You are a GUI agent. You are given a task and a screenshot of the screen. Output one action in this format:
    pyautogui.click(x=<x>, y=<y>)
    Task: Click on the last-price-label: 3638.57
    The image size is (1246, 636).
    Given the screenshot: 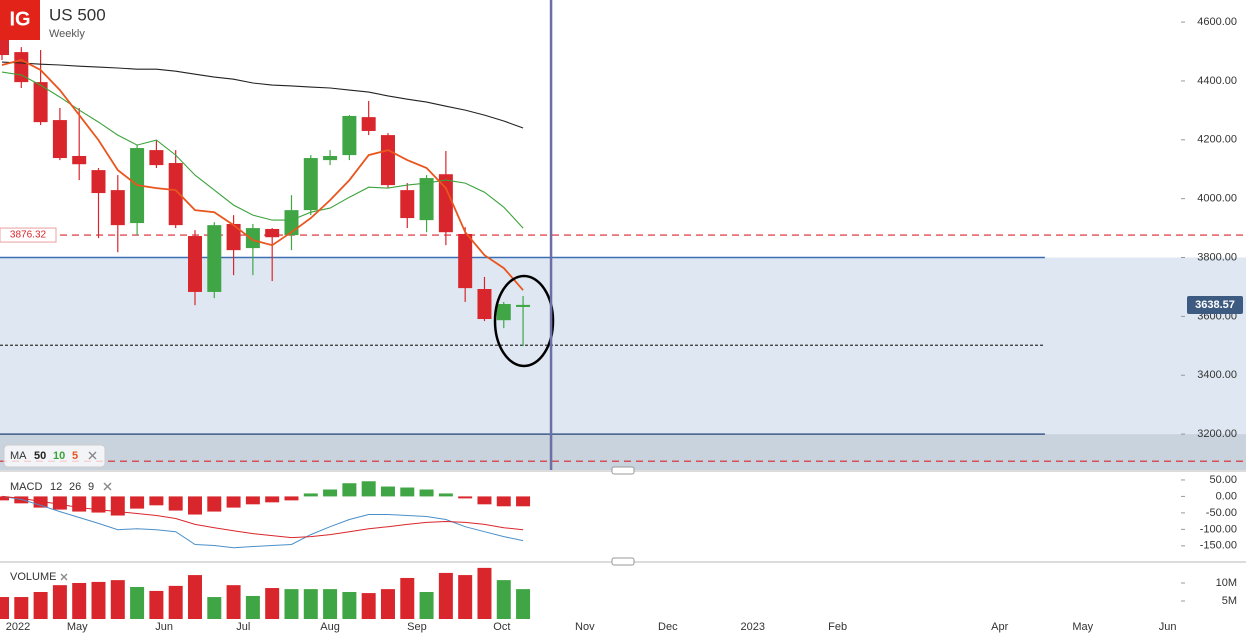 What is the action you would take?
    pyautogui.click(x=1215, y=305)
    